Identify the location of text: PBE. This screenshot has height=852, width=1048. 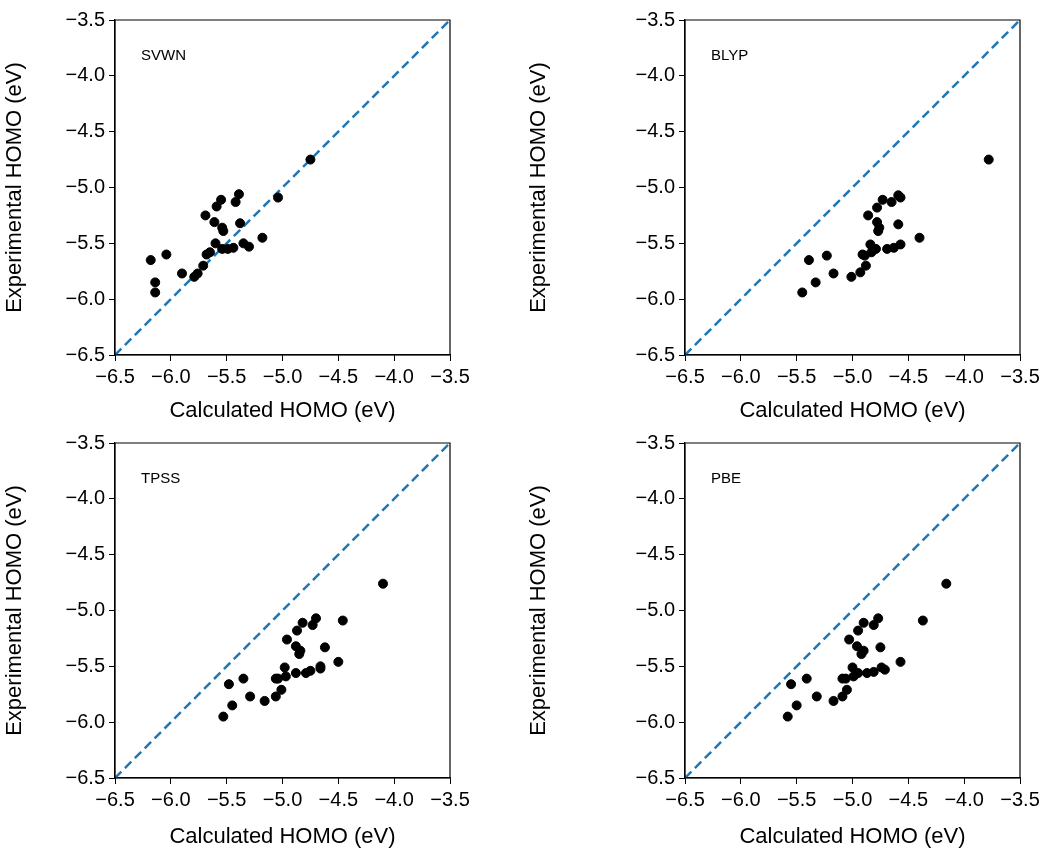
(726, 478).